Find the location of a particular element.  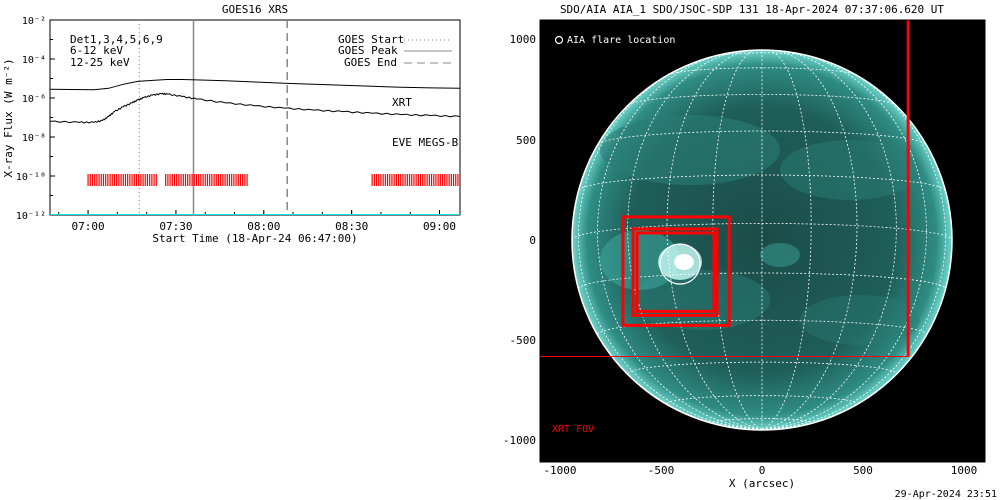

flare-legend-icon is located at coordinates (559, 40).